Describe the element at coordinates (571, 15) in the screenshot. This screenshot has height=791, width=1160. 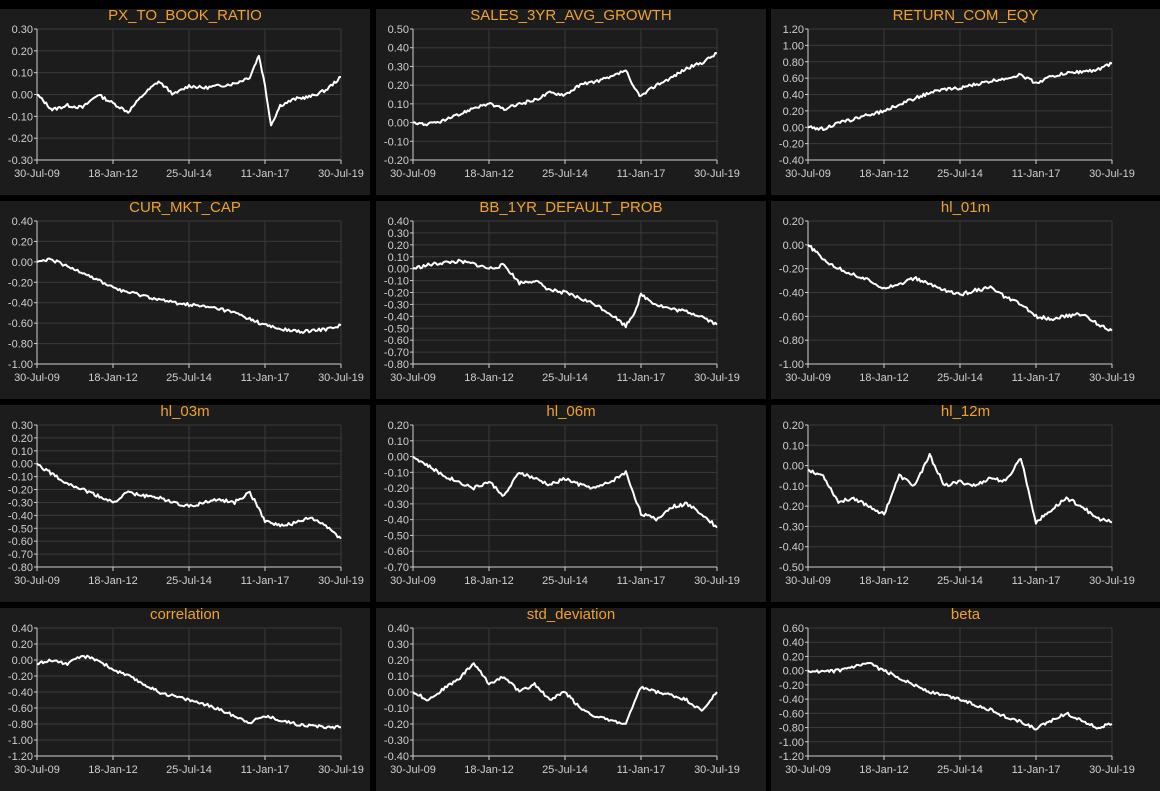
I see `chart-title: SALES_3YR_AVG_GROWTH` at that location.